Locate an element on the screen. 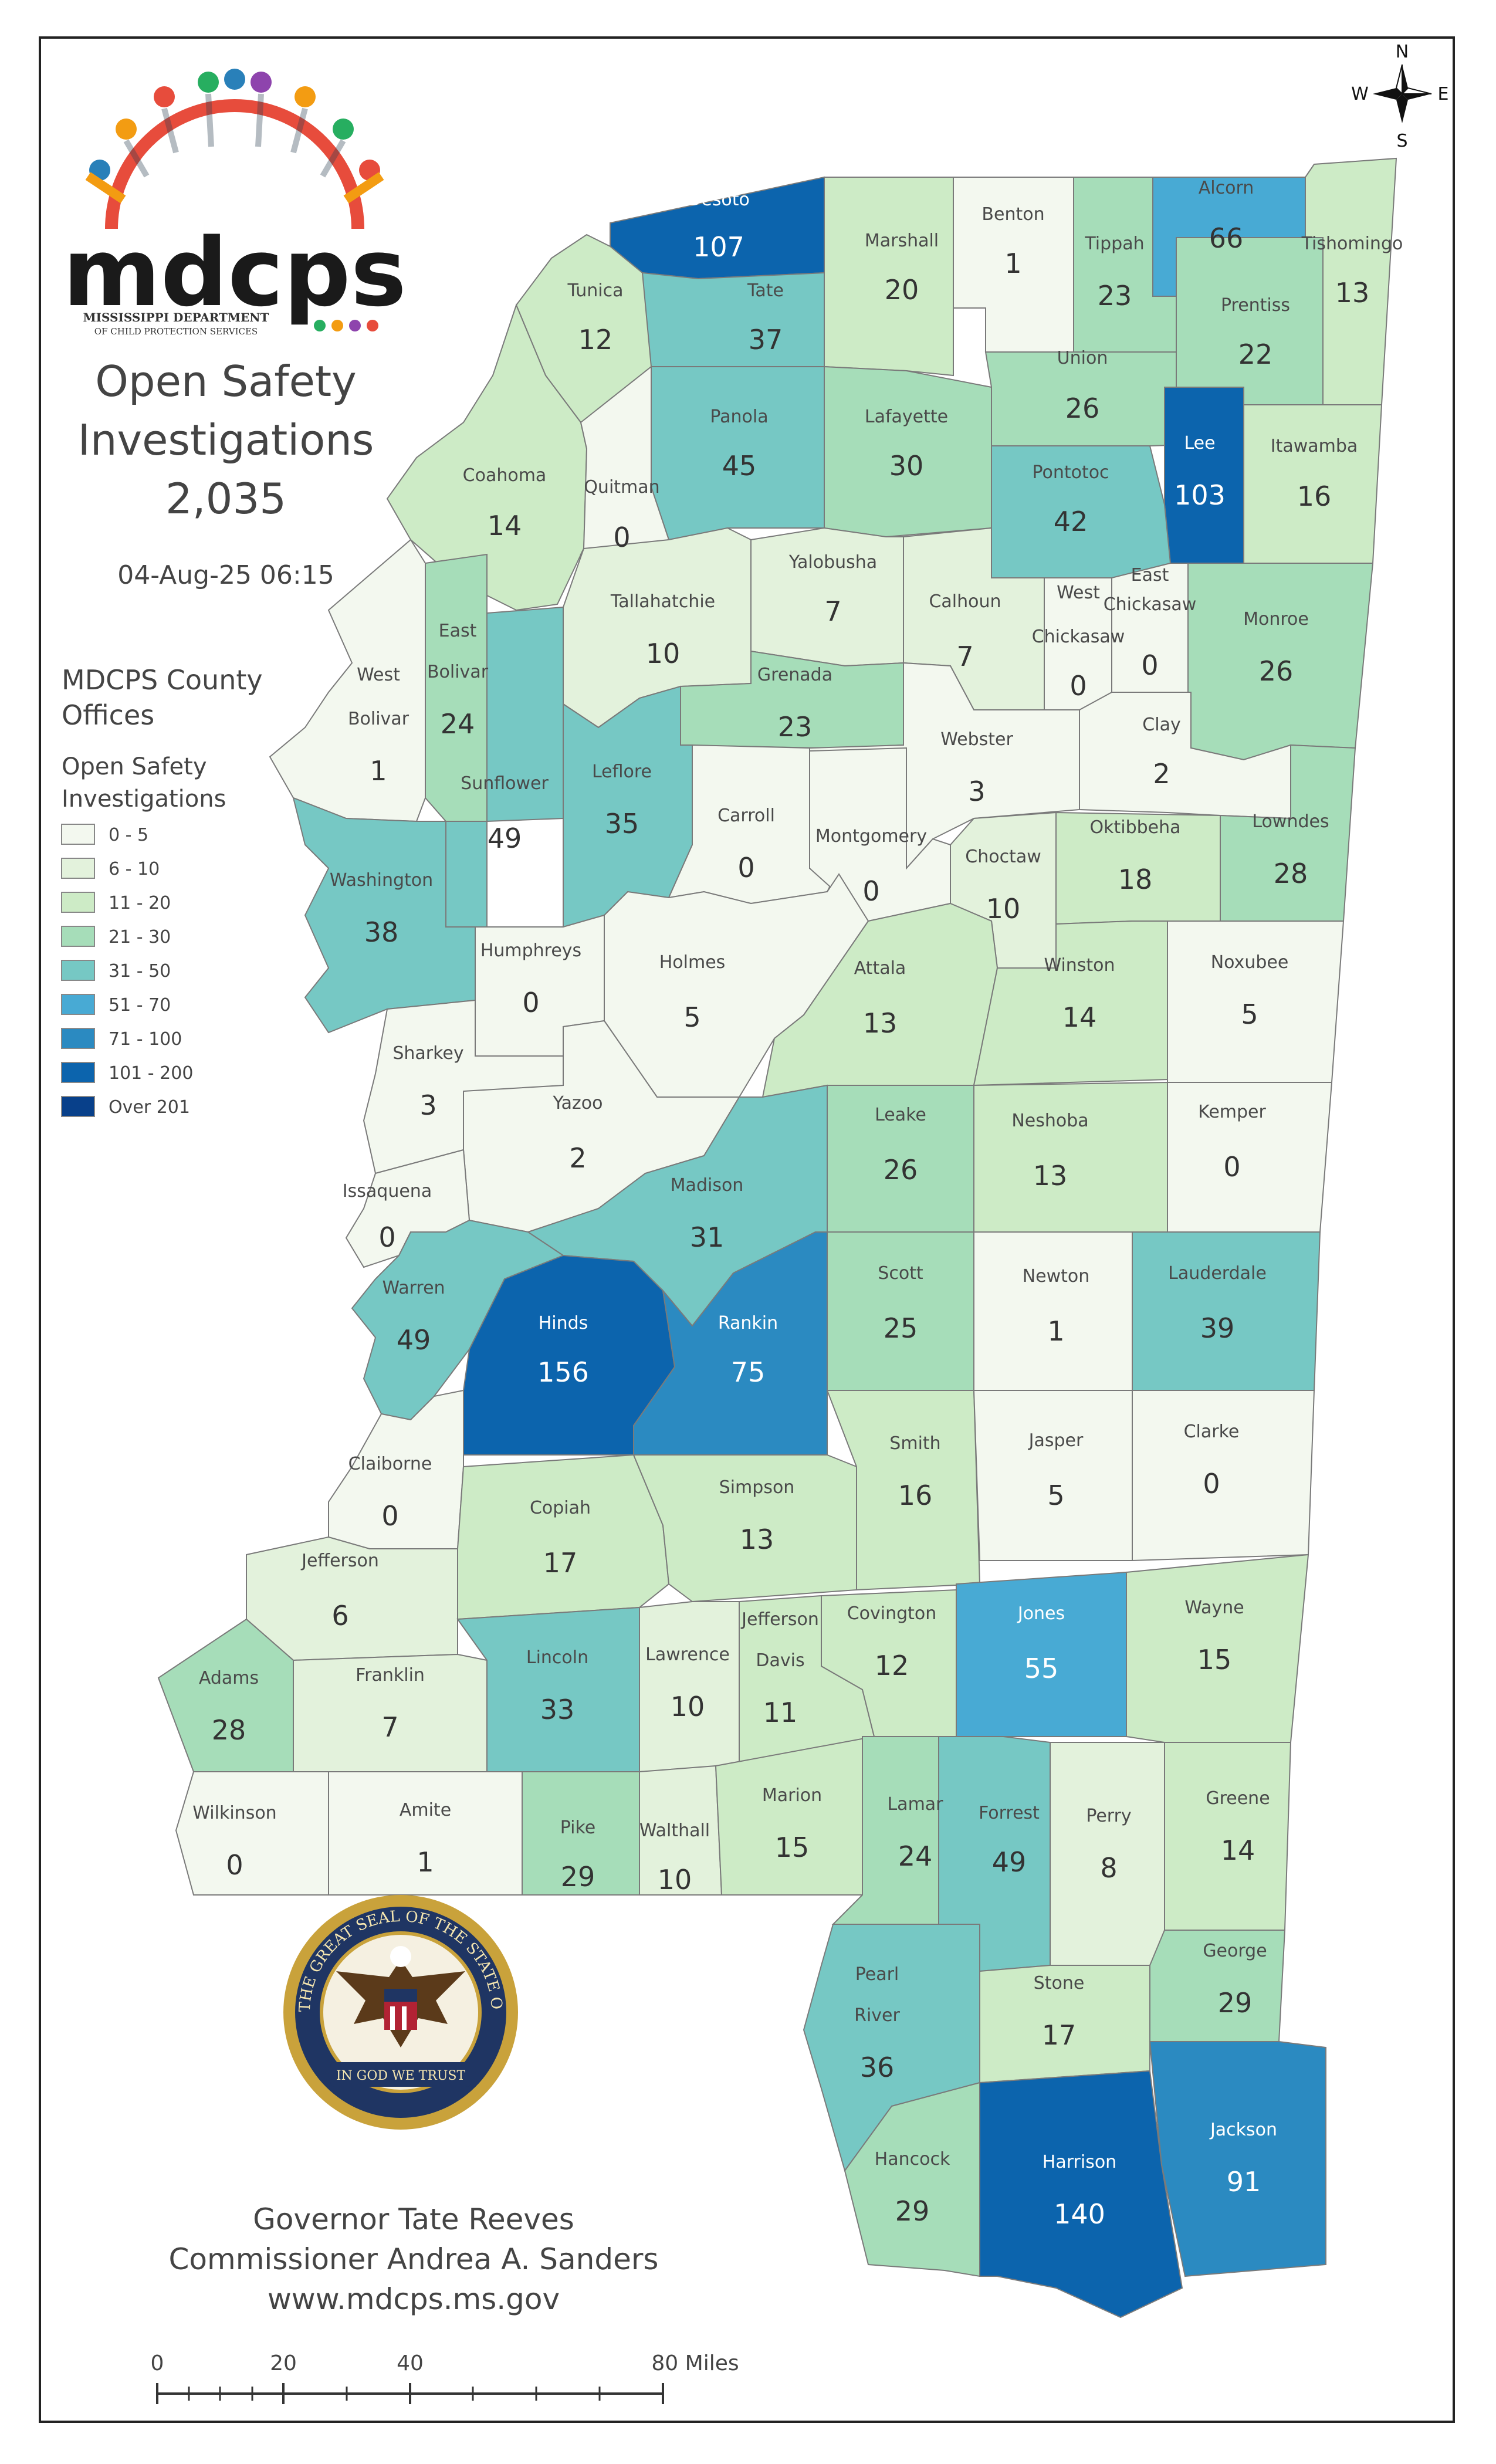  county-label-alcorn: Alcorn is located at coordinates (1226, 188).